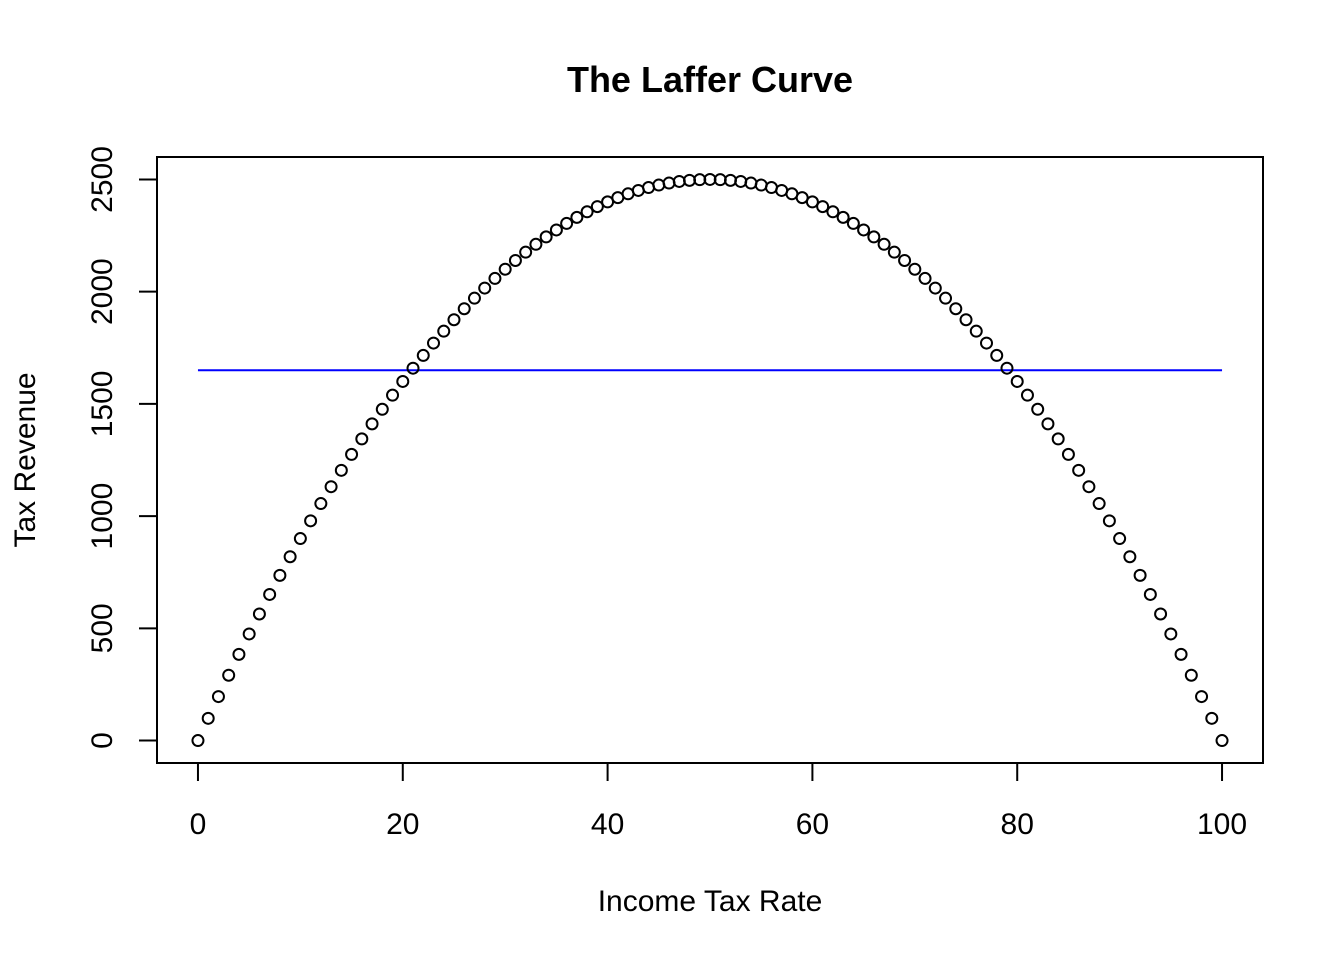 The height and width of the screenshot is (965, 1344). I want to click on x-tick-label: 0, so click(198, 824).